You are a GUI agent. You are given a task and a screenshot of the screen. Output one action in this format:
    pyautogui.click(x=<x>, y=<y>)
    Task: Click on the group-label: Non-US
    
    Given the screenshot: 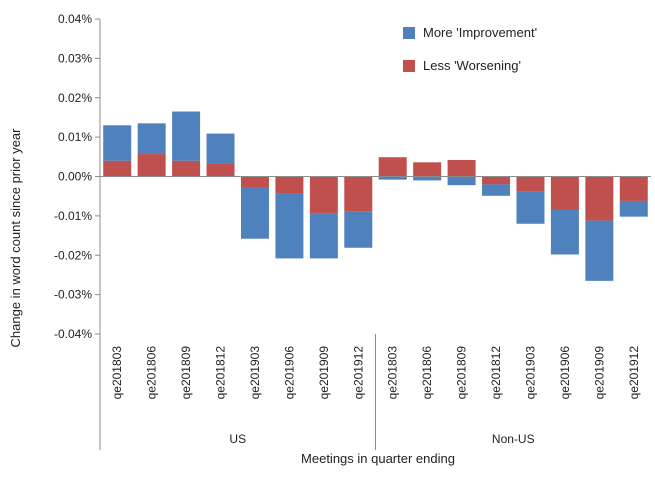 What is the action you would take?
    pyautogui.click(x=513, y=439)
    